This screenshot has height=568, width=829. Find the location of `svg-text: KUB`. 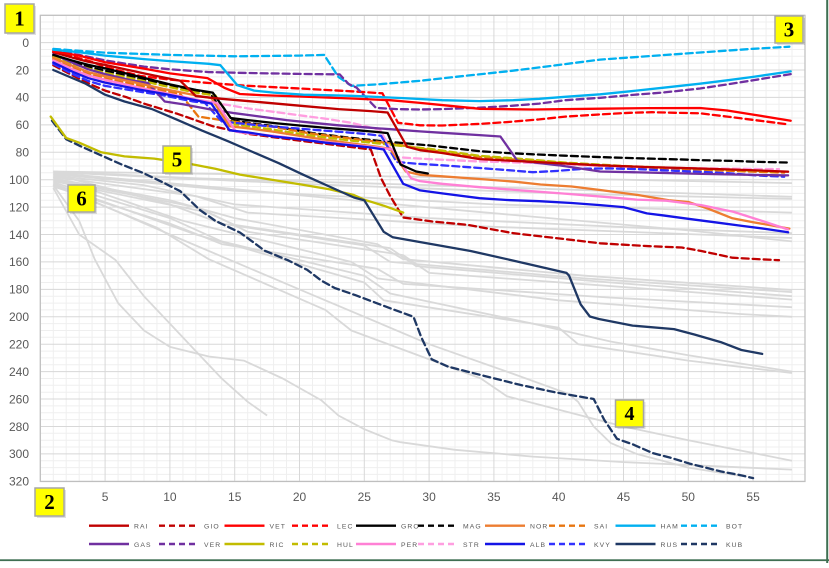

svg-text: KUB is located at coordinates (734, 545).